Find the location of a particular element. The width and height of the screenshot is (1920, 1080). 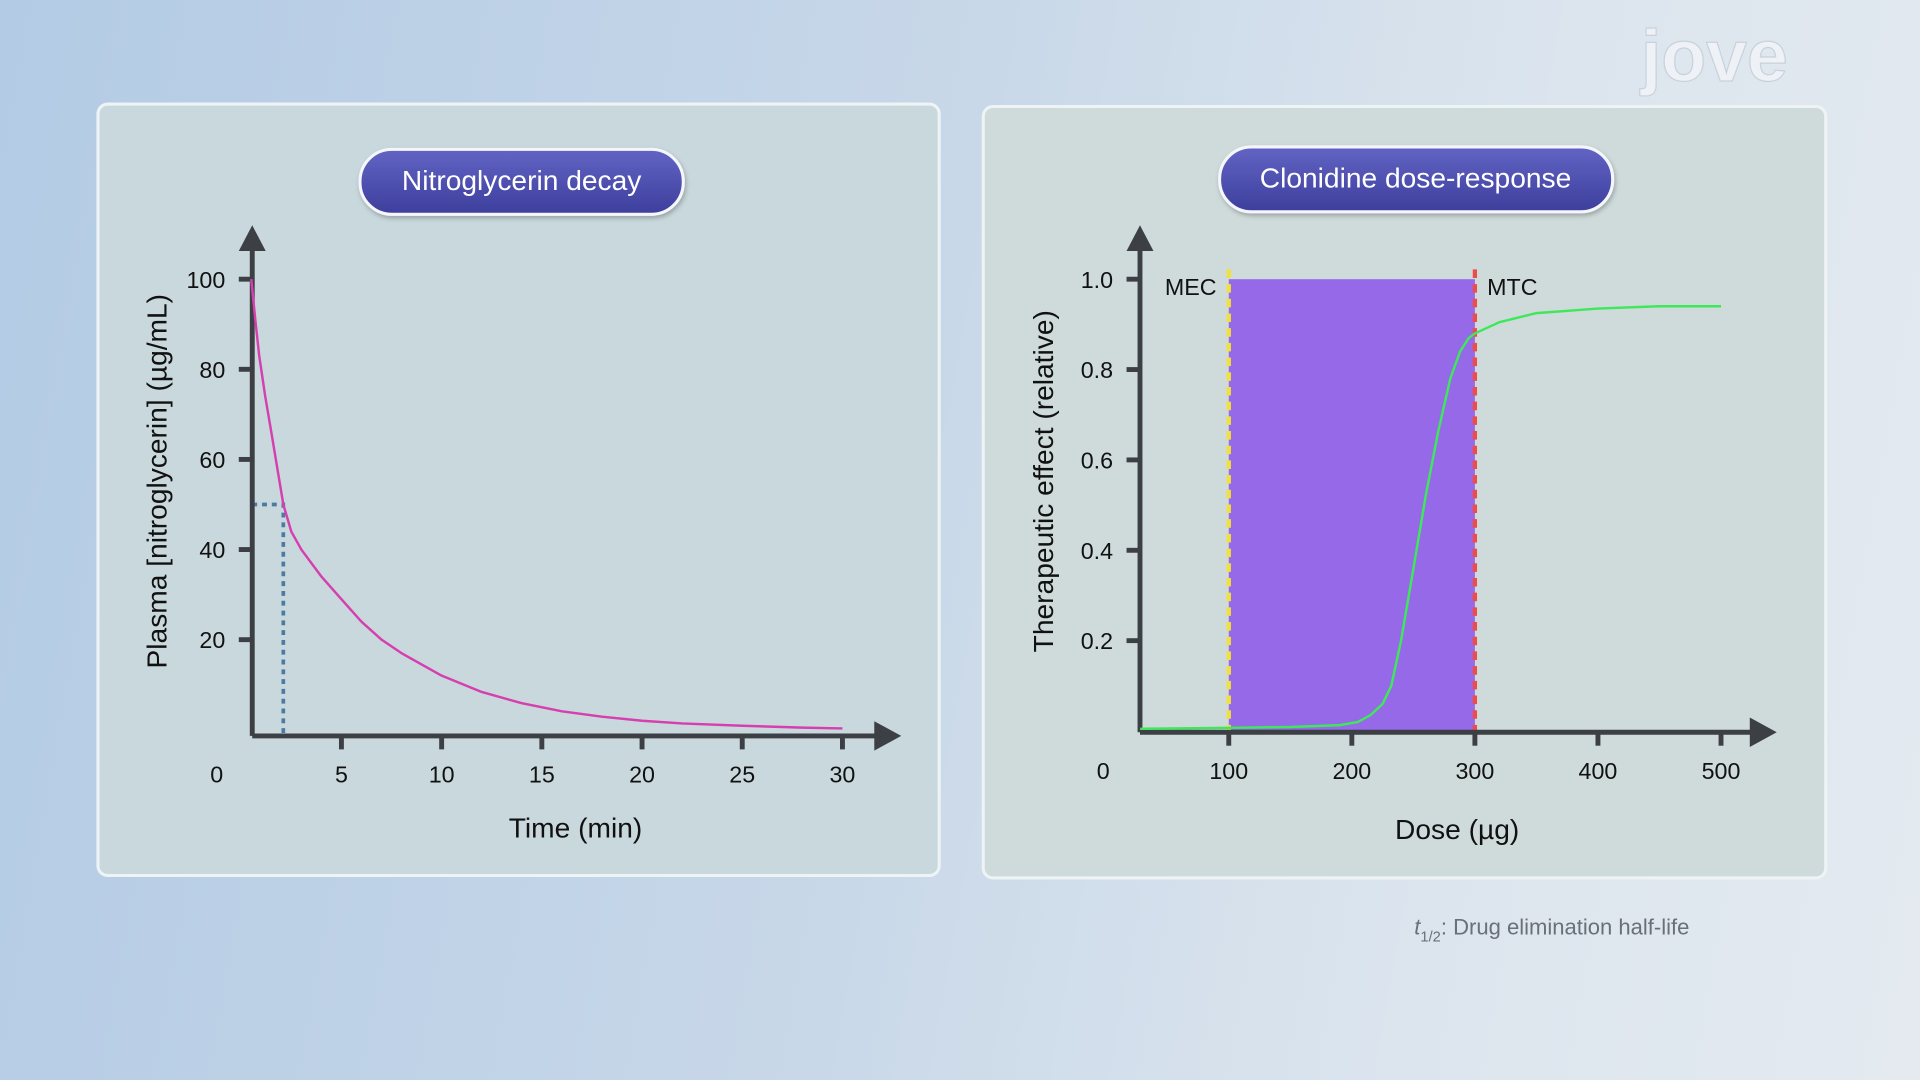

y-tick-label: 1.0 is located at coordinates (1097, 280).